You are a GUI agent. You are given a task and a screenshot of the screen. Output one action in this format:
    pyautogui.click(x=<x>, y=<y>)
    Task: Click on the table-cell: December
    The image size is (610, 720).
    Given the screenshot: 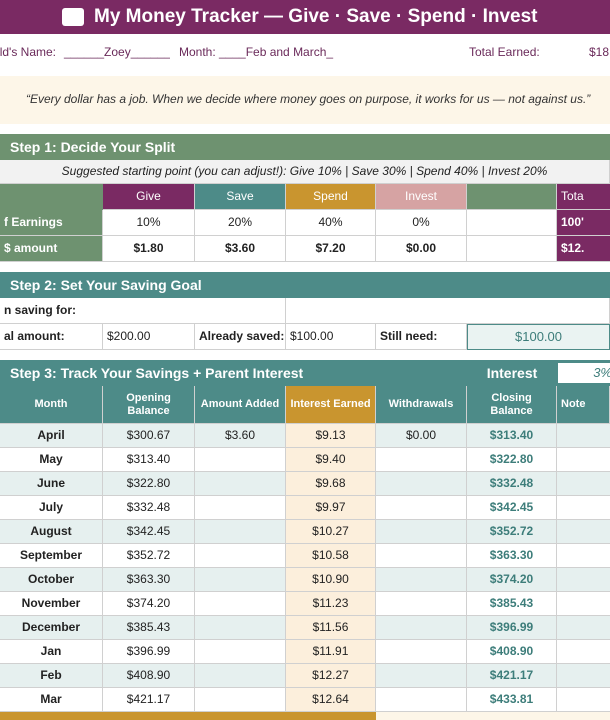 What is the action you would take?
    pyautogui.click(x=51, y=628)
    